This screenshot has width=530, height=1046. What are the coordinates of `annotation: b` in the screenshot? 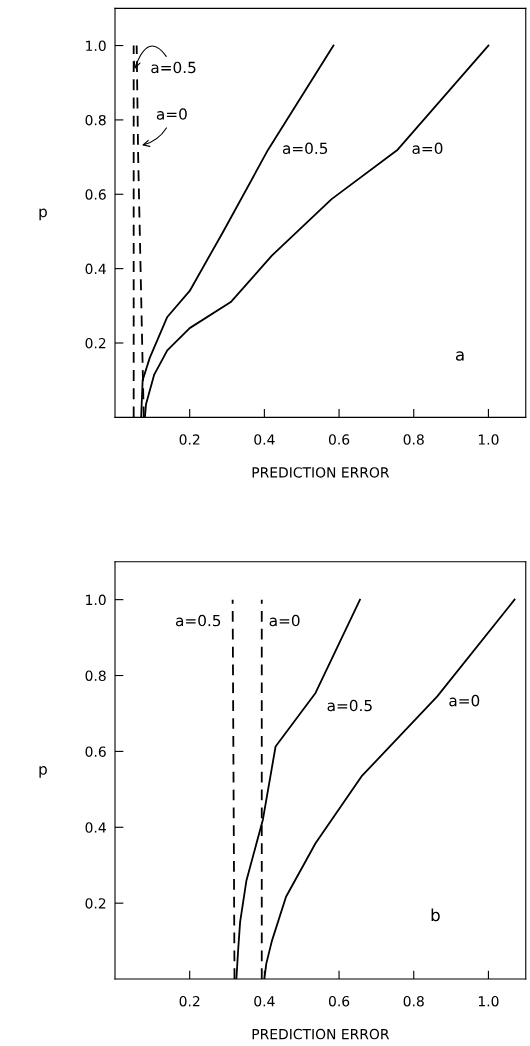 It's located at (435, 915).